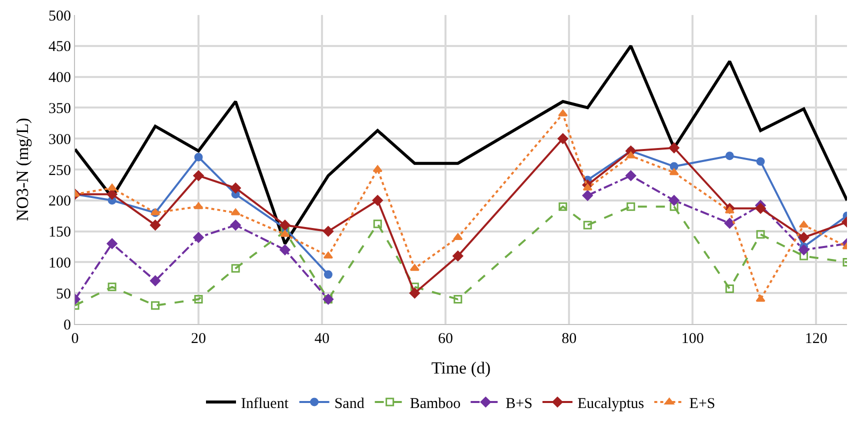  What do you see at coordinates (63, 294) in the screenshot?
I see `y-tick-label: 50` at bounding box center [63, 294].